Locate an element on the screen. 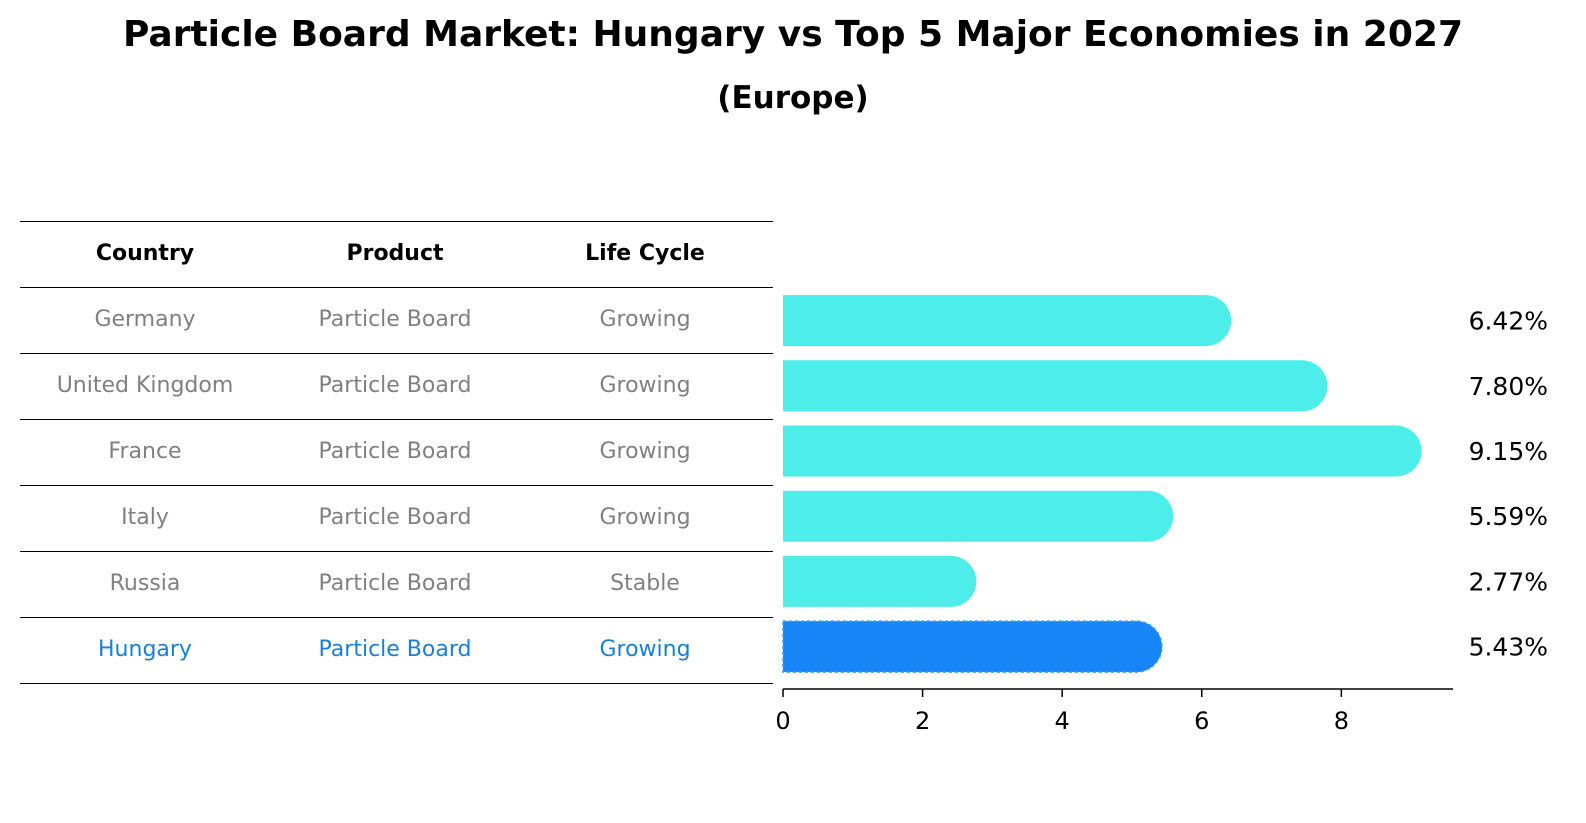  table-cell-country: Russia is located at coordinates (145, 583).